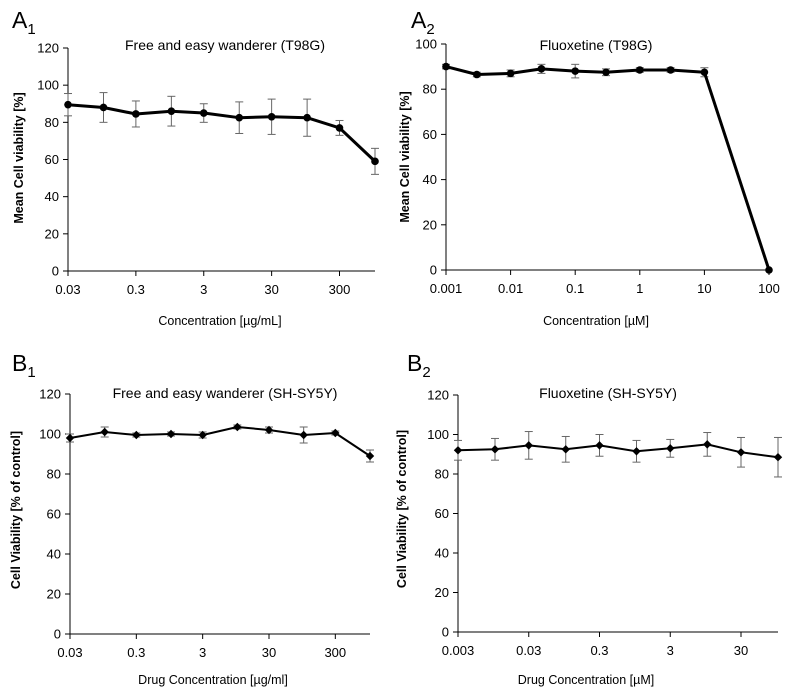 This screenshot has height=696, width=787. What do you see at coordinates (219, 321) in the screenshot?
I see `x-axis-label: Concentration [µg/mL]` at bounding box center [219, 321].